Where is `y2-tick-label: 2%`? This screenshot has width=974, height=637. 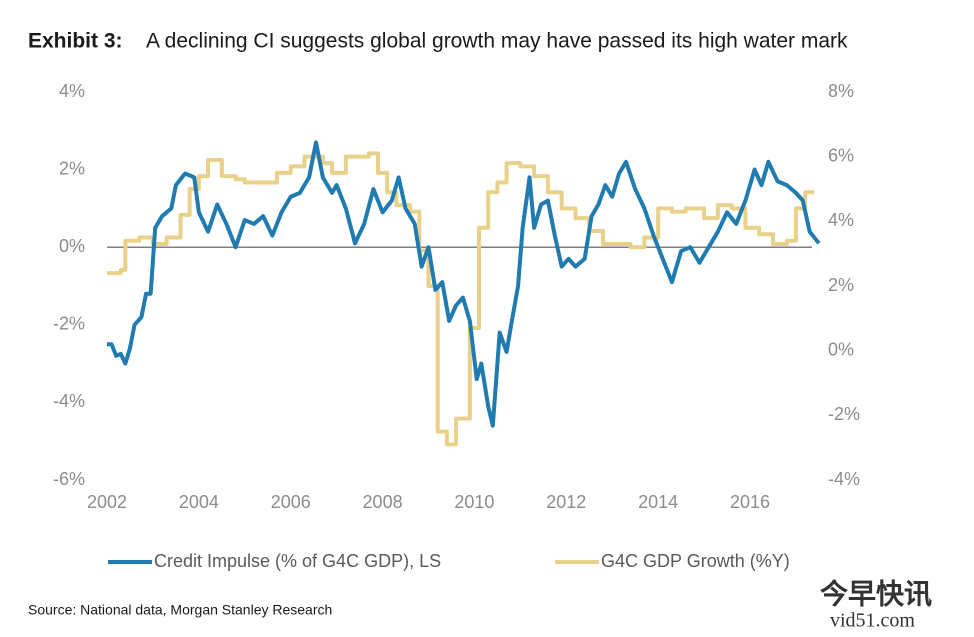
y2-tick-label: 2% is located at coordinates (841, 285).